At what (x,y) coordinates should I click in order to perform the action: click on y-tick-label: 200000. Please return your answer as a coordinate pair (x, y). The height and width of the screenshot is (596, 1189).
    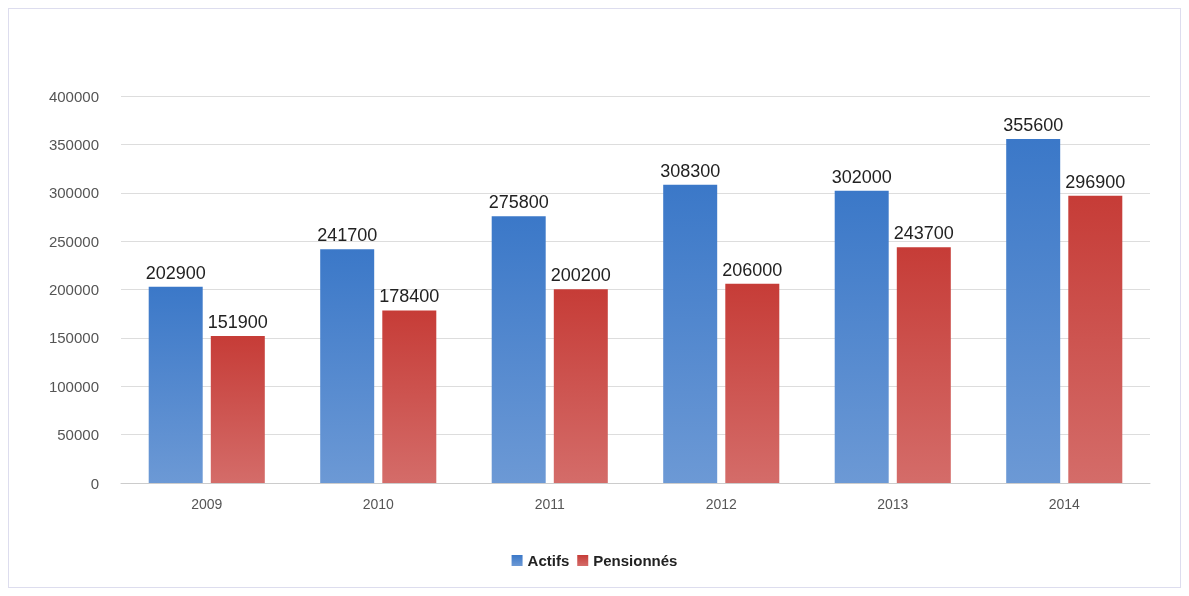
    Looking at the image, I should click on (73, 289).